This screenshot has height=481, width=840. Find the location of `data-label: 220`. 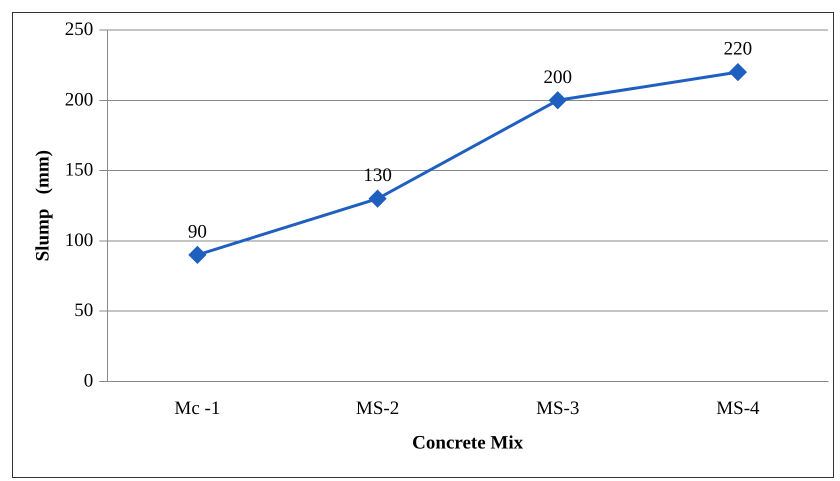

data-label: 220 is located at coordinates (738, 49).